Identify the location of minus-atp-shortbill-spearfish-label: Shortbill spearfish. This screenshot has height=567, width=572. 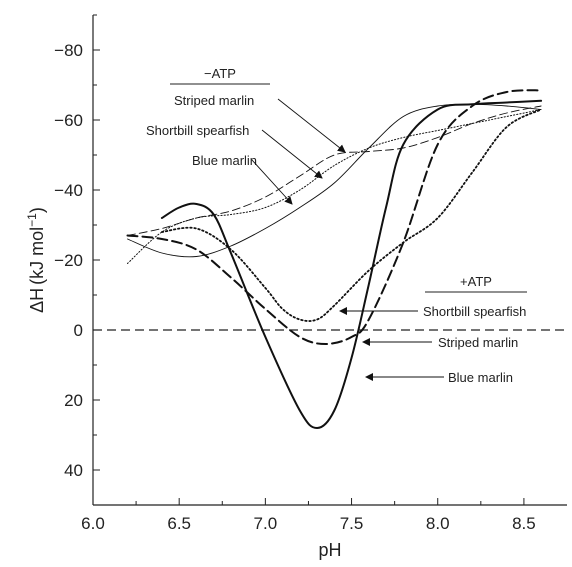
(197, 130).